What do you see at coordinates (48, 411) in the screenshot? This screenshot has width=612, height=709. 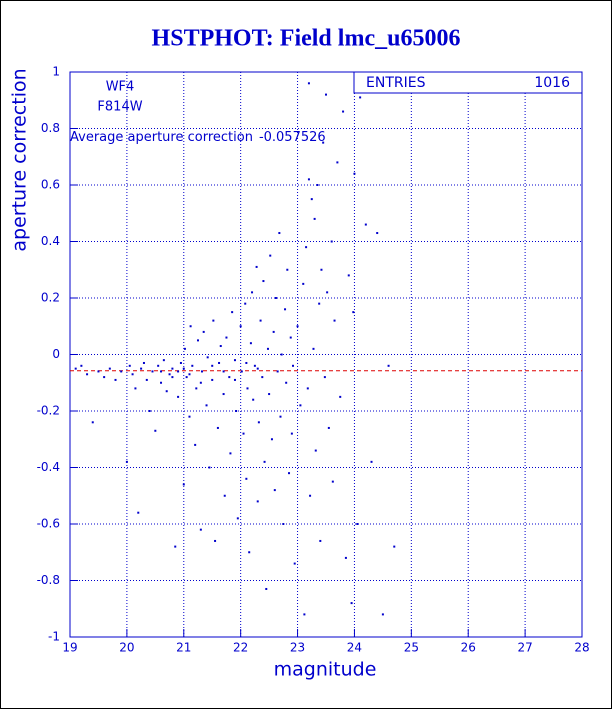 I see `y-tick-label: -0.2` at bounding box center [48, 411].